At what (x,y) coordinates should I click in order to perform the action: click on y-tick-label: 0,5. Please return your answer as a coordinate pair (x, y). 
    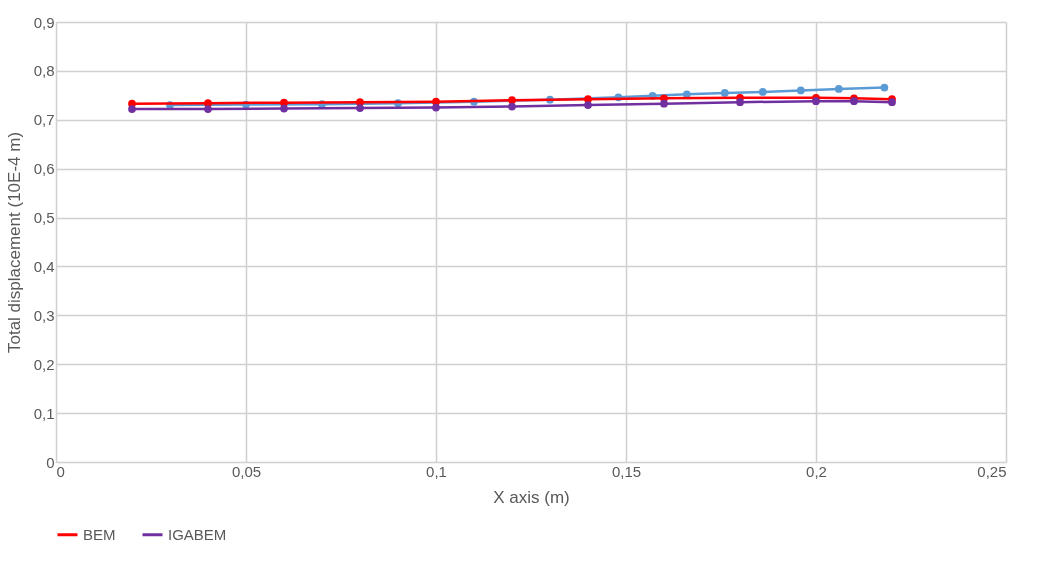
    Looking at the image, I should click on (44, 218).